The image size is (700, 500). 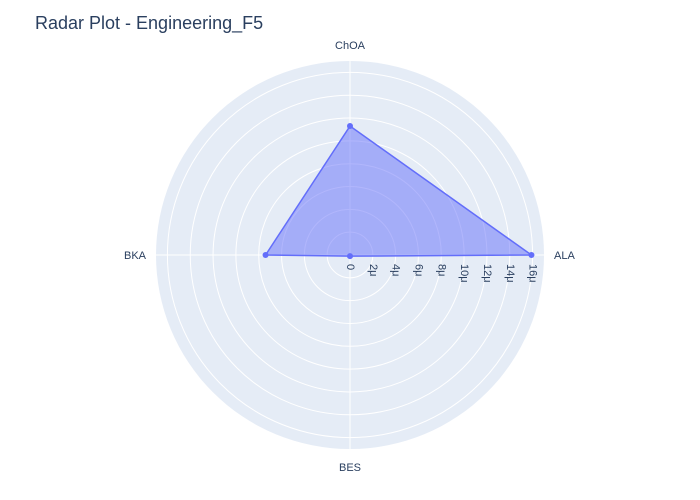 I want to click on radial-tick-label: 12μ, so click(x=487, y=273).